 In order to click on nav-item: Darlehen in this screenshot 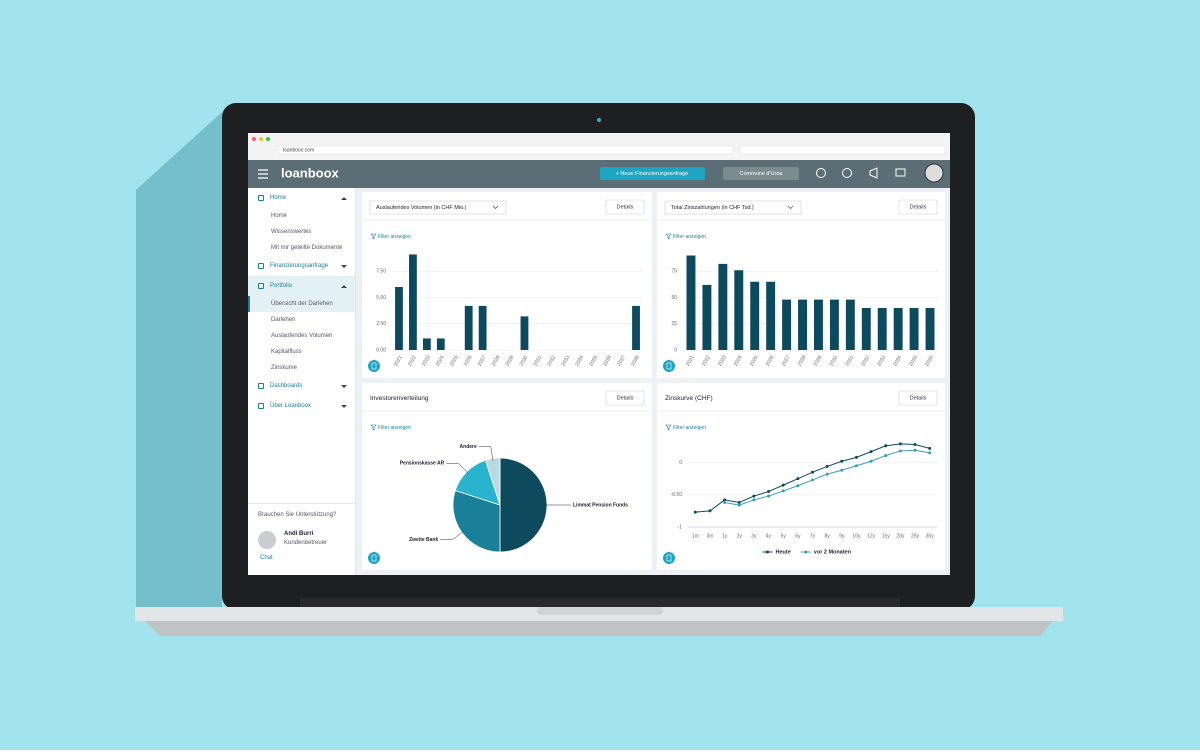, I will do `click(283, 320)`.